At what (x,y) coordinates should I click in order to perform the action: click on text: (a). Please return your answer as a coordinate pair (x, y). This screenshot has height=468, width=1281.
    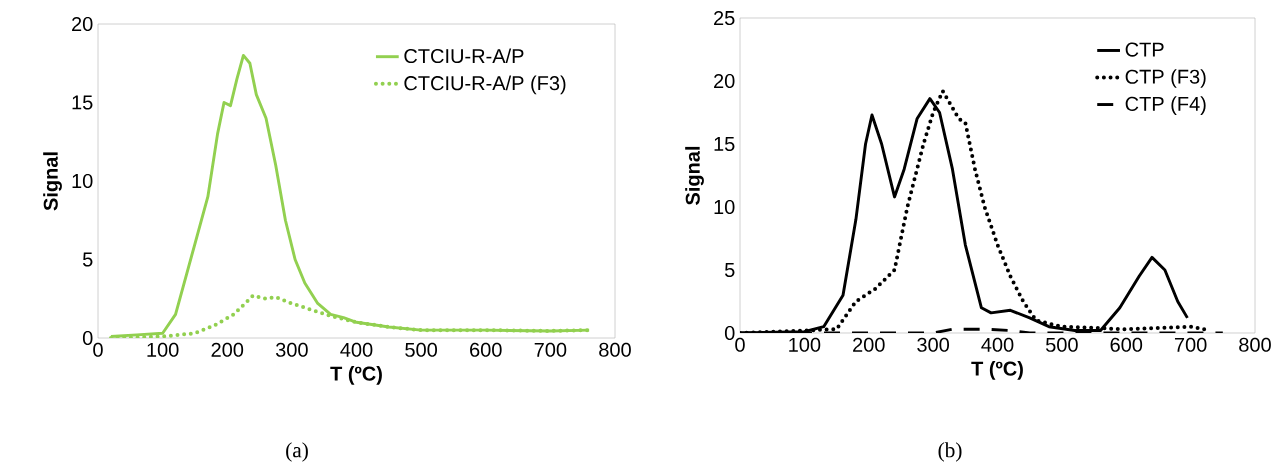
    Looking at the image, I should click on (297, 452).